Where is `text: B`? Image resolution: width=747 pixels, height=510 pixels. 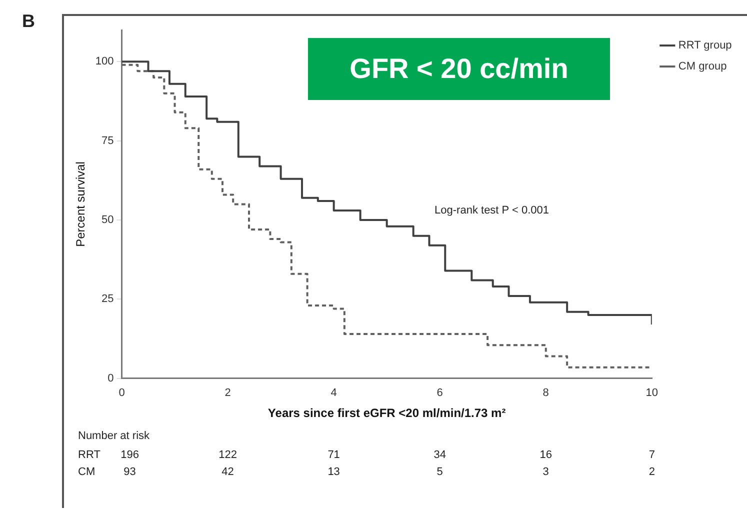 text: B is located at coordinates (28, 20).